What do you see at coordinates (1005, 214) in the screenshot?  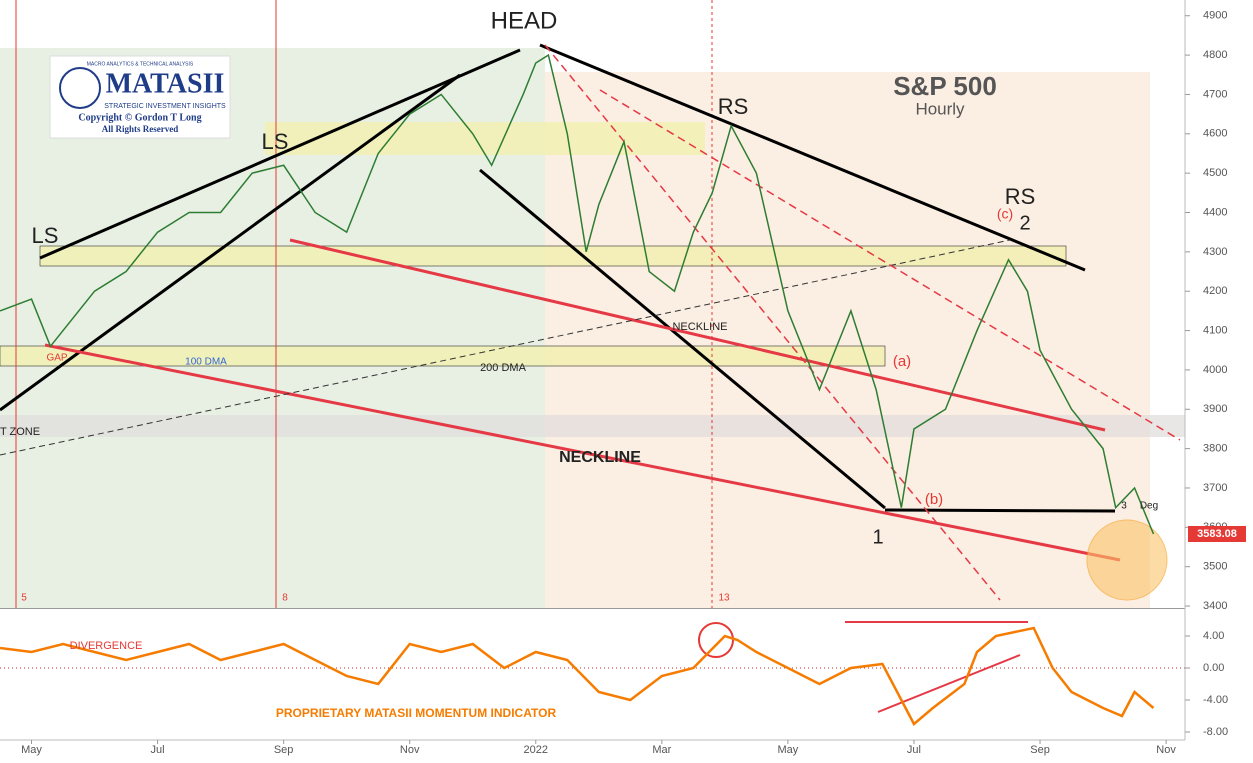 I see `annotation: (c)` at bounding box center [1005, 214].